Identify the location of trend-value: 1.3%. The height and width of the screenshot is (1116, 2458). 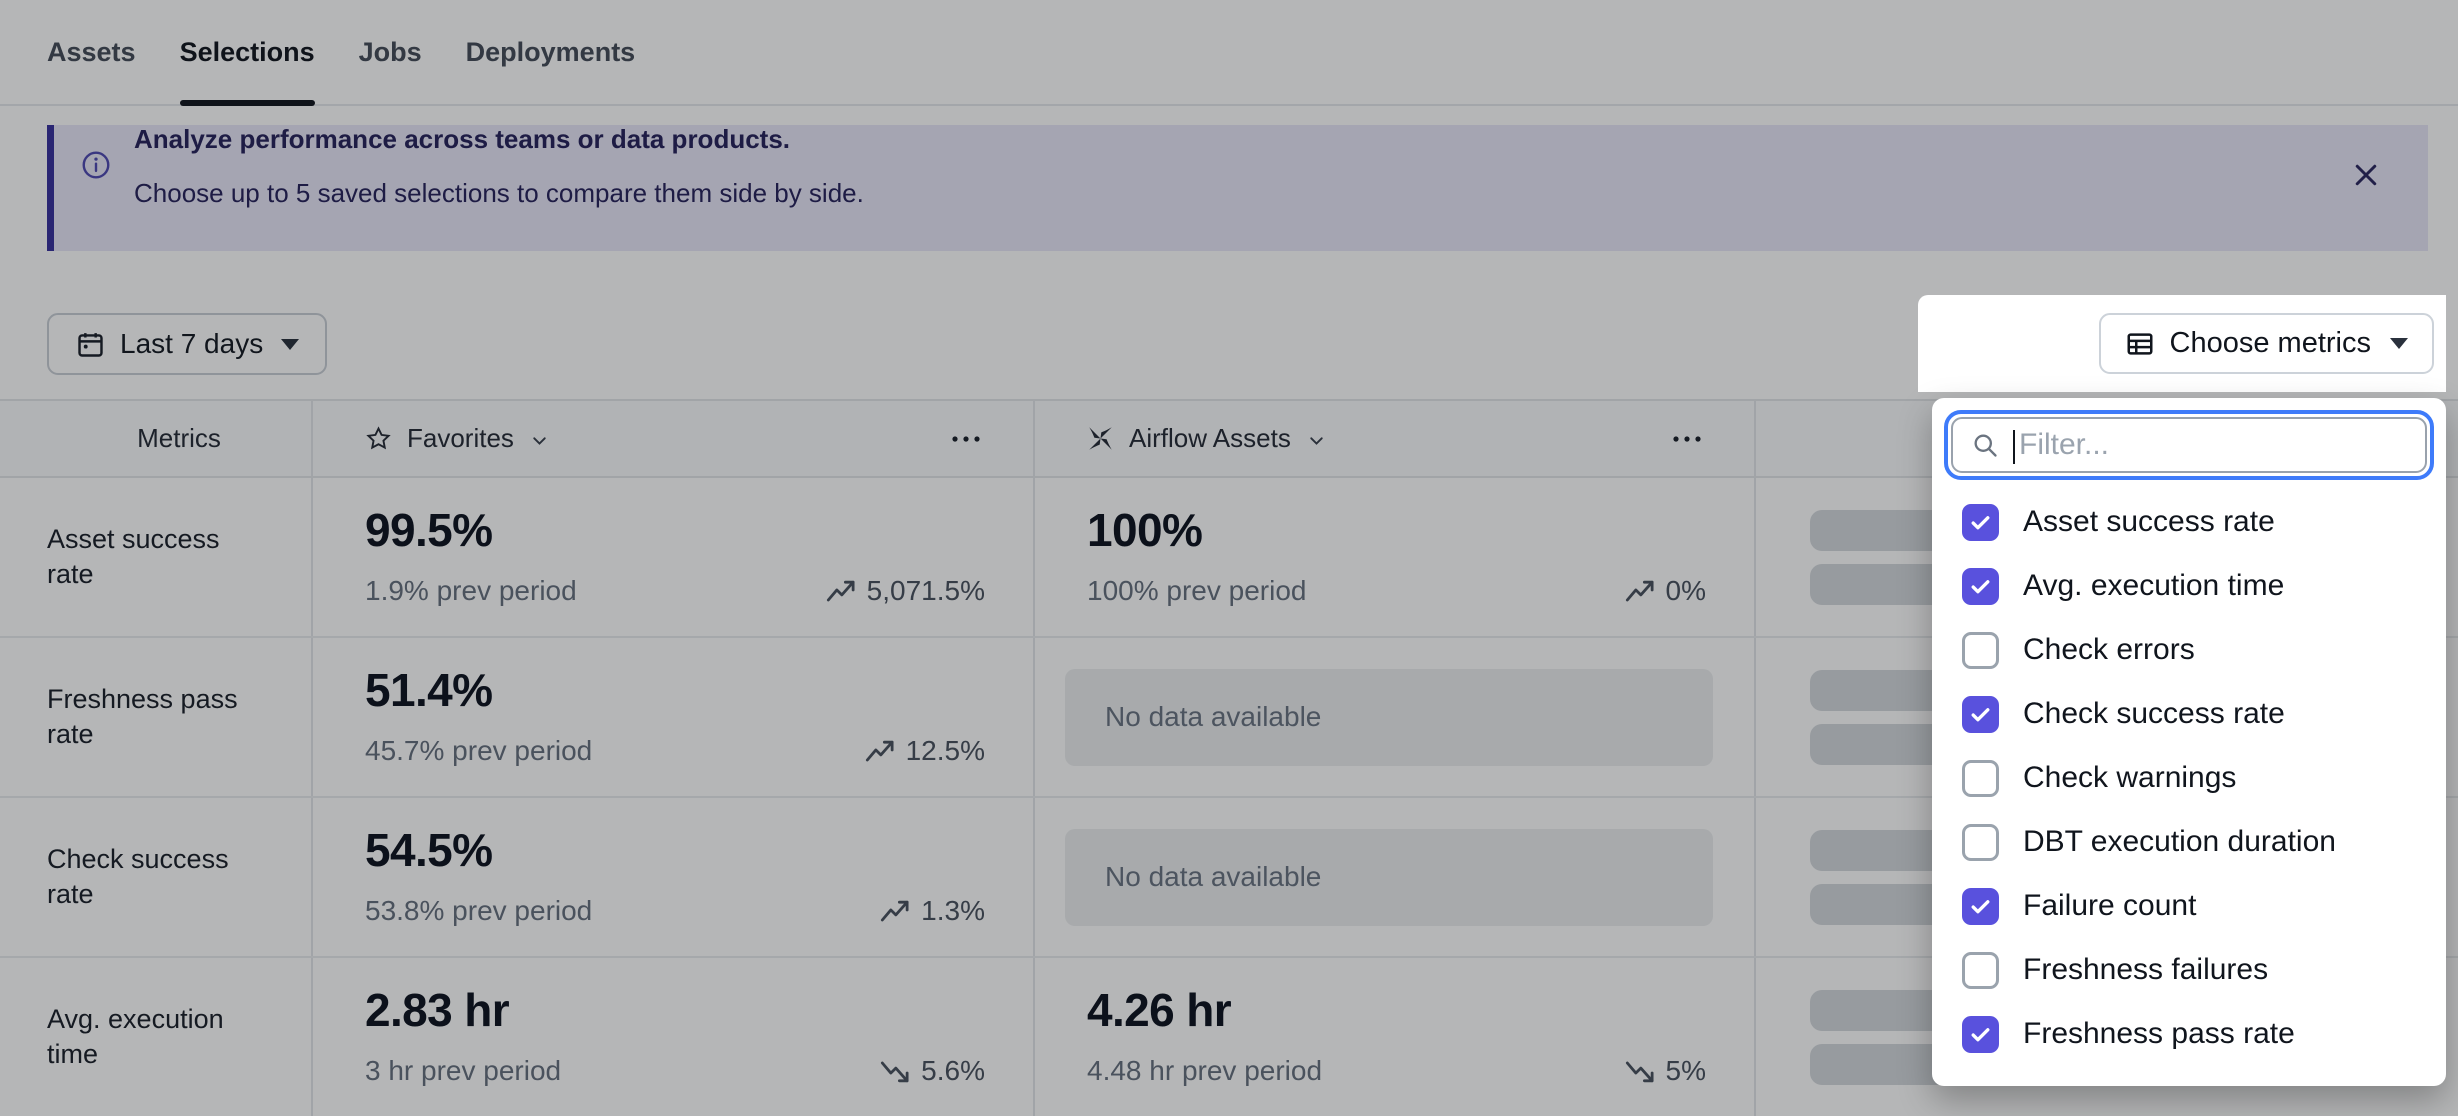
(953, 910).